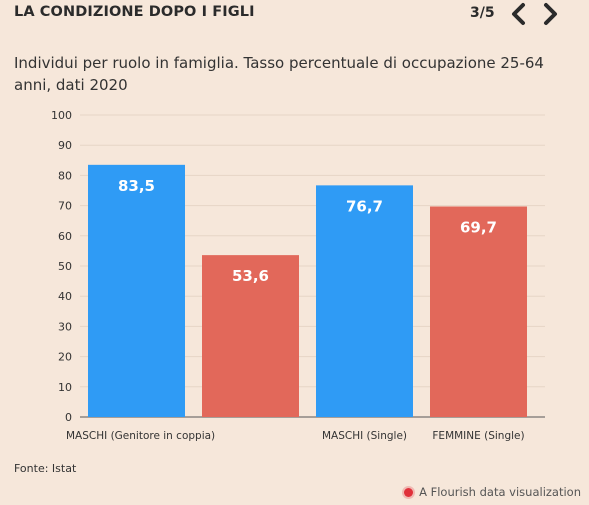 Image resolution: width=589 pixels, height=505 pixels. Describe the element at coordinates (364, 436) in the screenshot. I see `x-tick-label: MASCHI (Single)` at that location.